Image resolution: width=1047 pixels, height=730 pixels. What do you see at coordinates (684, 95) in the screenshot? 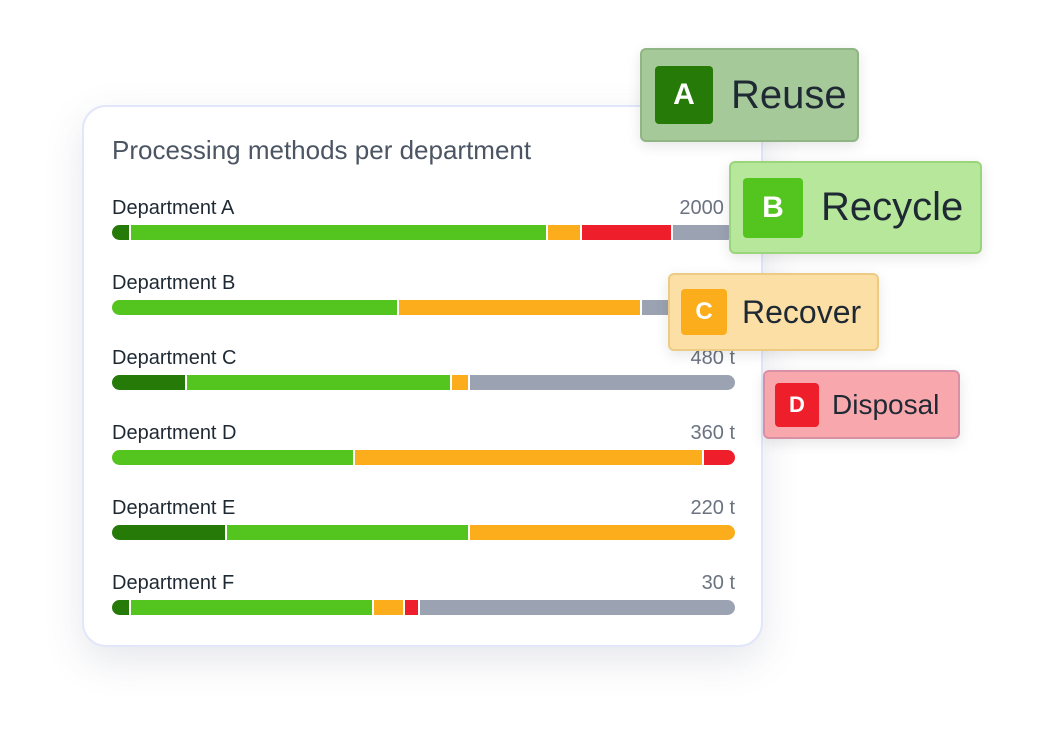
I see `legend-badge-a: A` at bounding box center [684, 95].